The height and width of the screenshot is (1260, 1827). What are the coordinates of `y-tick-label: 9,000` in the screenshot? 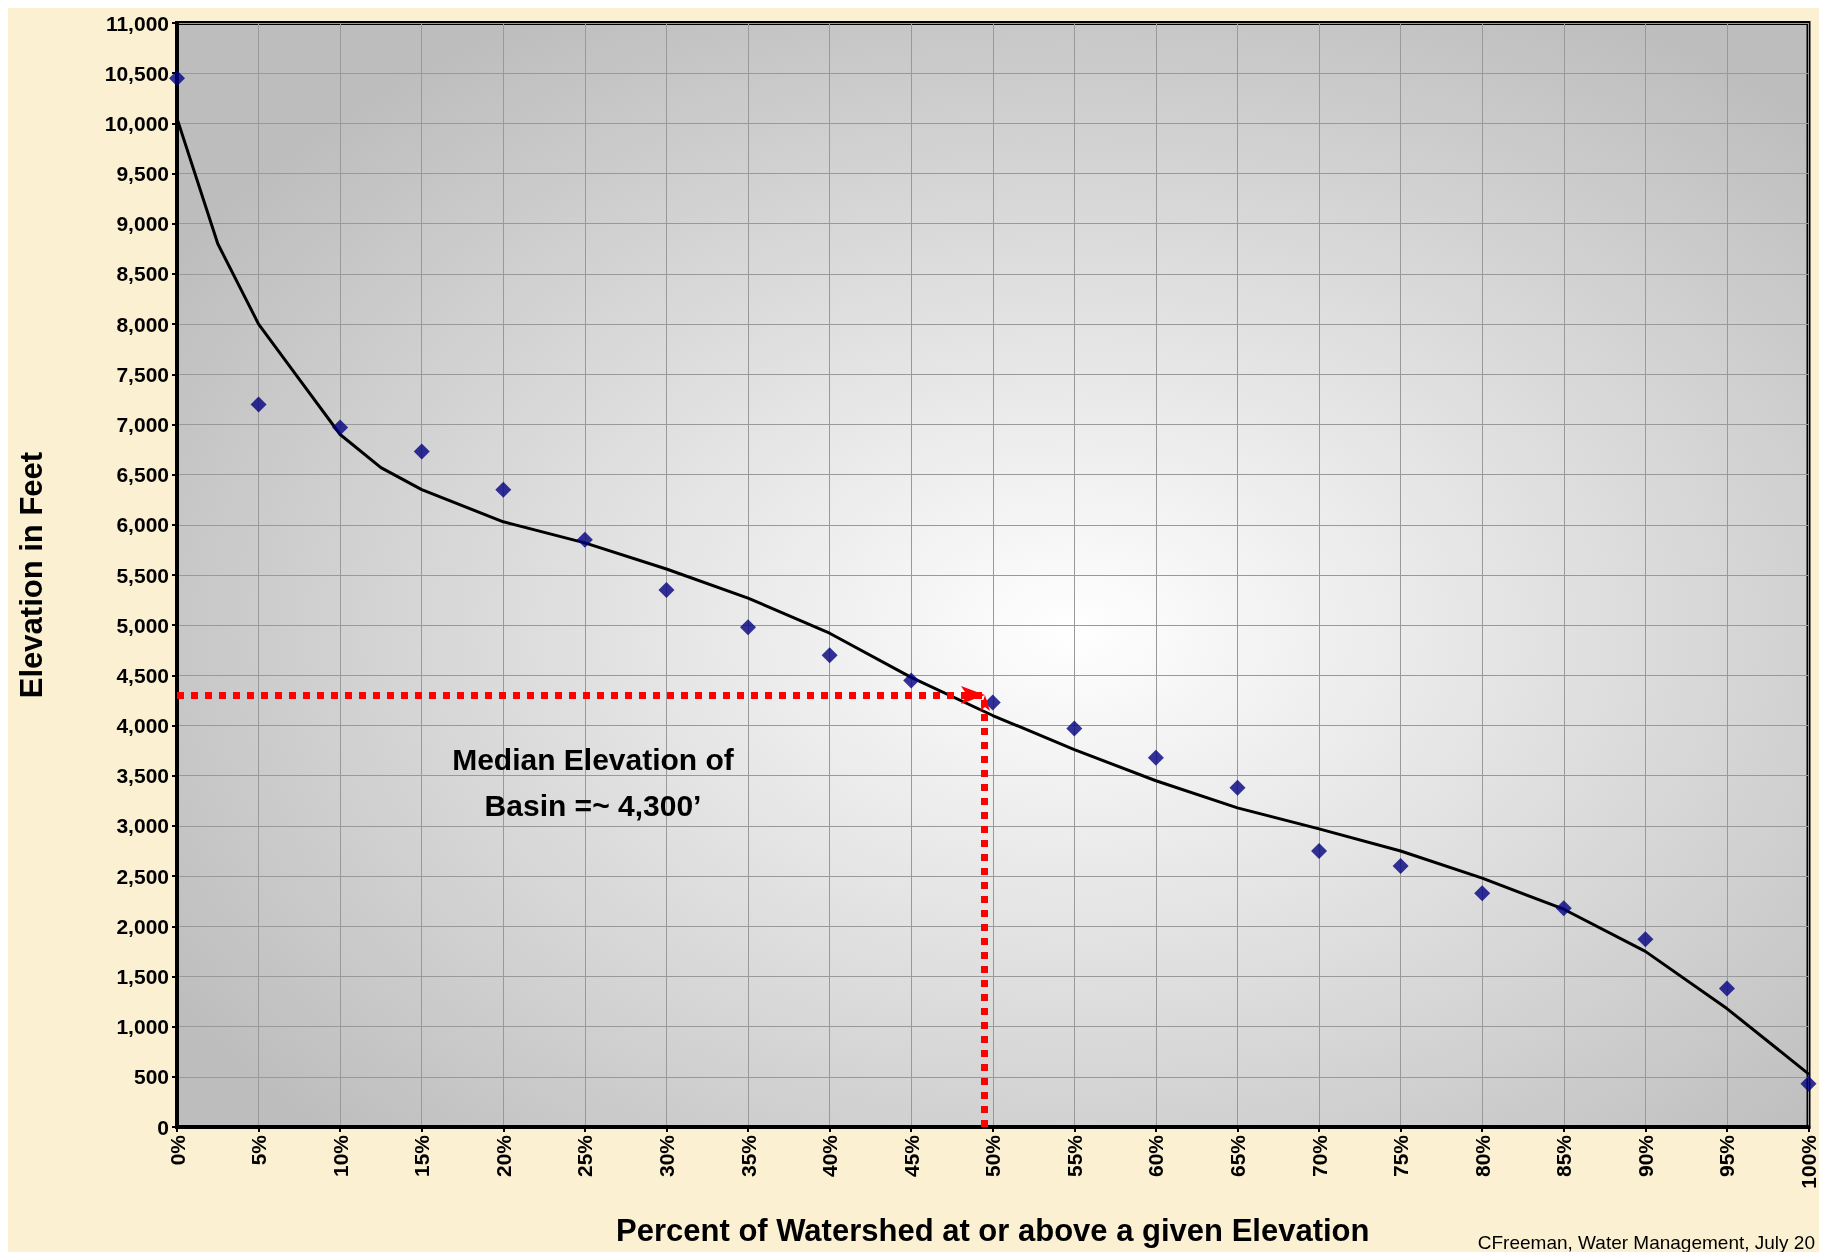 It's located at (142, 224).